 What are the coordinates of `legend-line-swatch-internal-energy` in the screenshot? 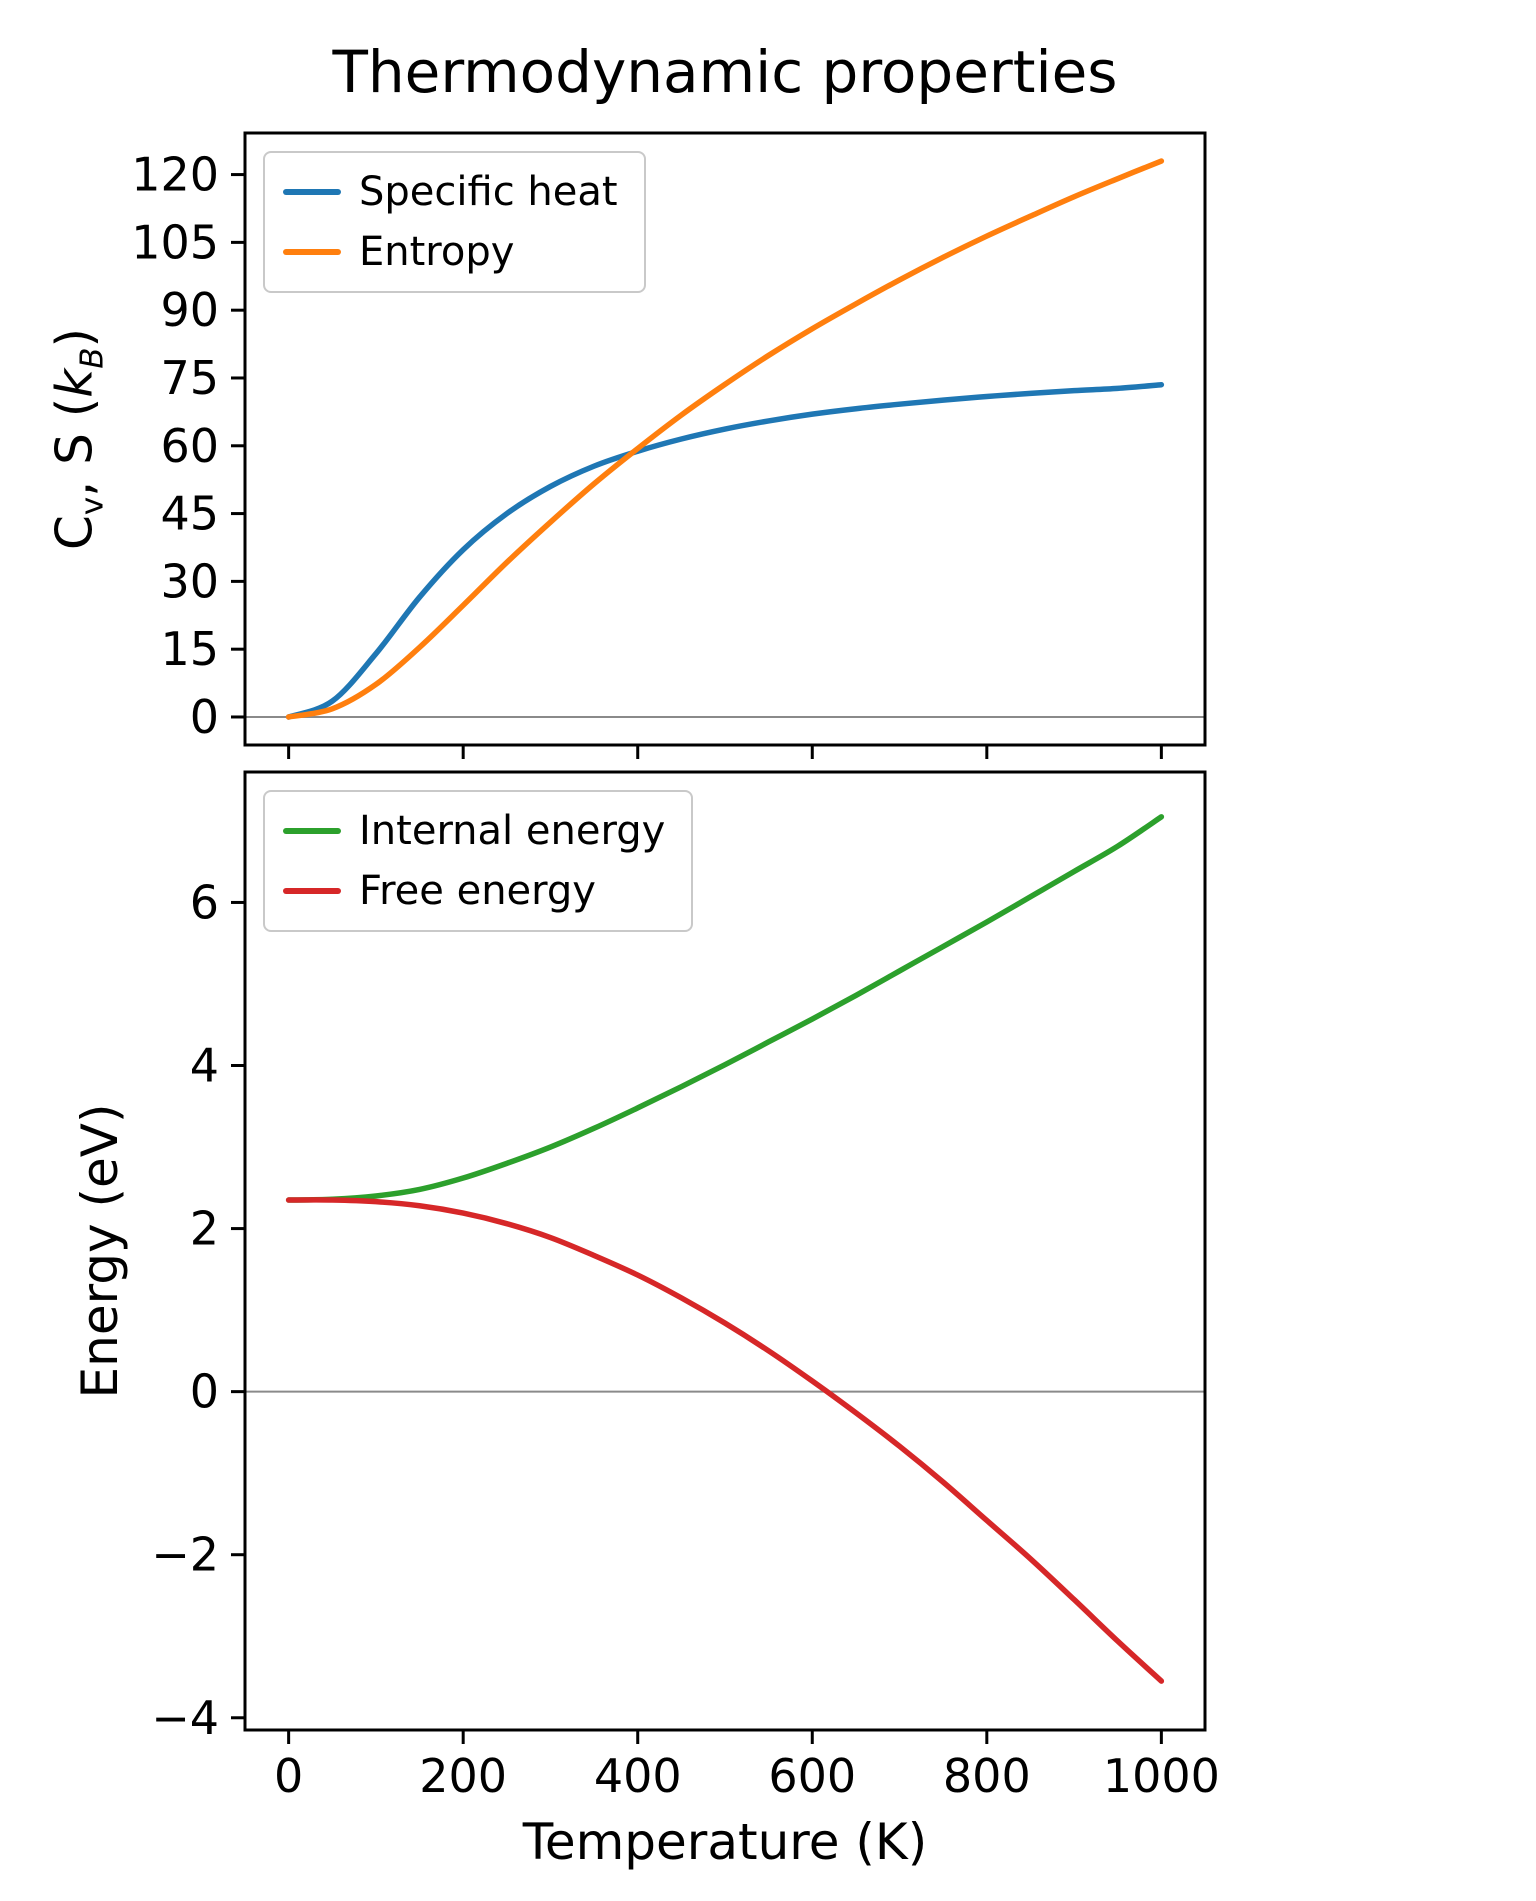 It's located at (312, 831).